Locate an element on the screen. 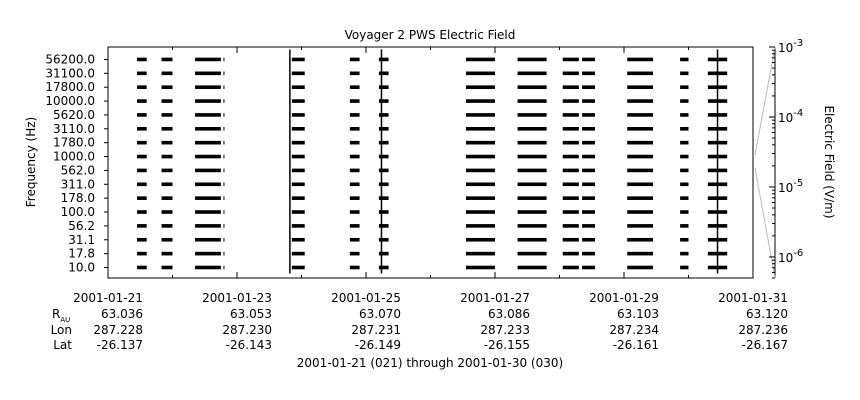  channel-label: 31100.0 is located at coordinates (70, 73).